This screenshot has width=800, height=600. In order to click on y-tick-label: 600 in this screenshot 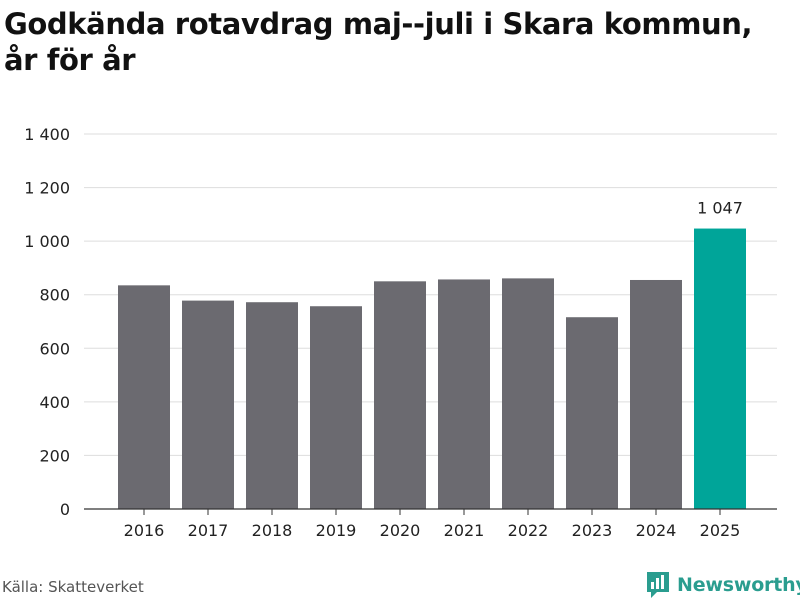, I will do `click(54, 348)`.